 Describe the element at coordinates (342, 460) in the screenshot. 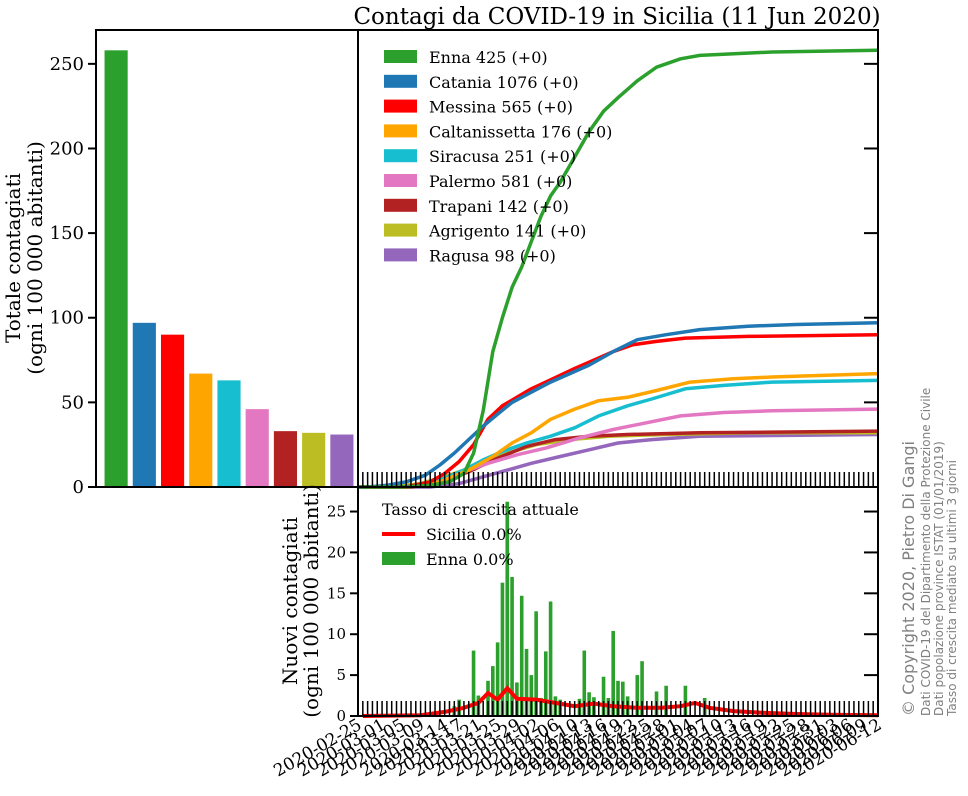

I see `total-bar-ragusa` at that location.